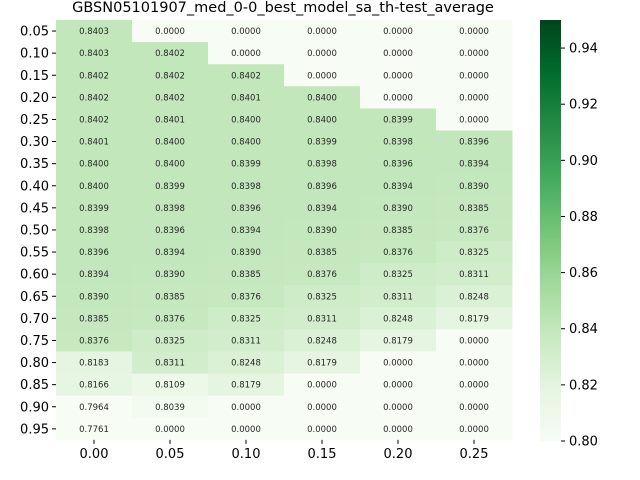  I want to click on colorbar-tick-label: 0.90, so click(583, 161).